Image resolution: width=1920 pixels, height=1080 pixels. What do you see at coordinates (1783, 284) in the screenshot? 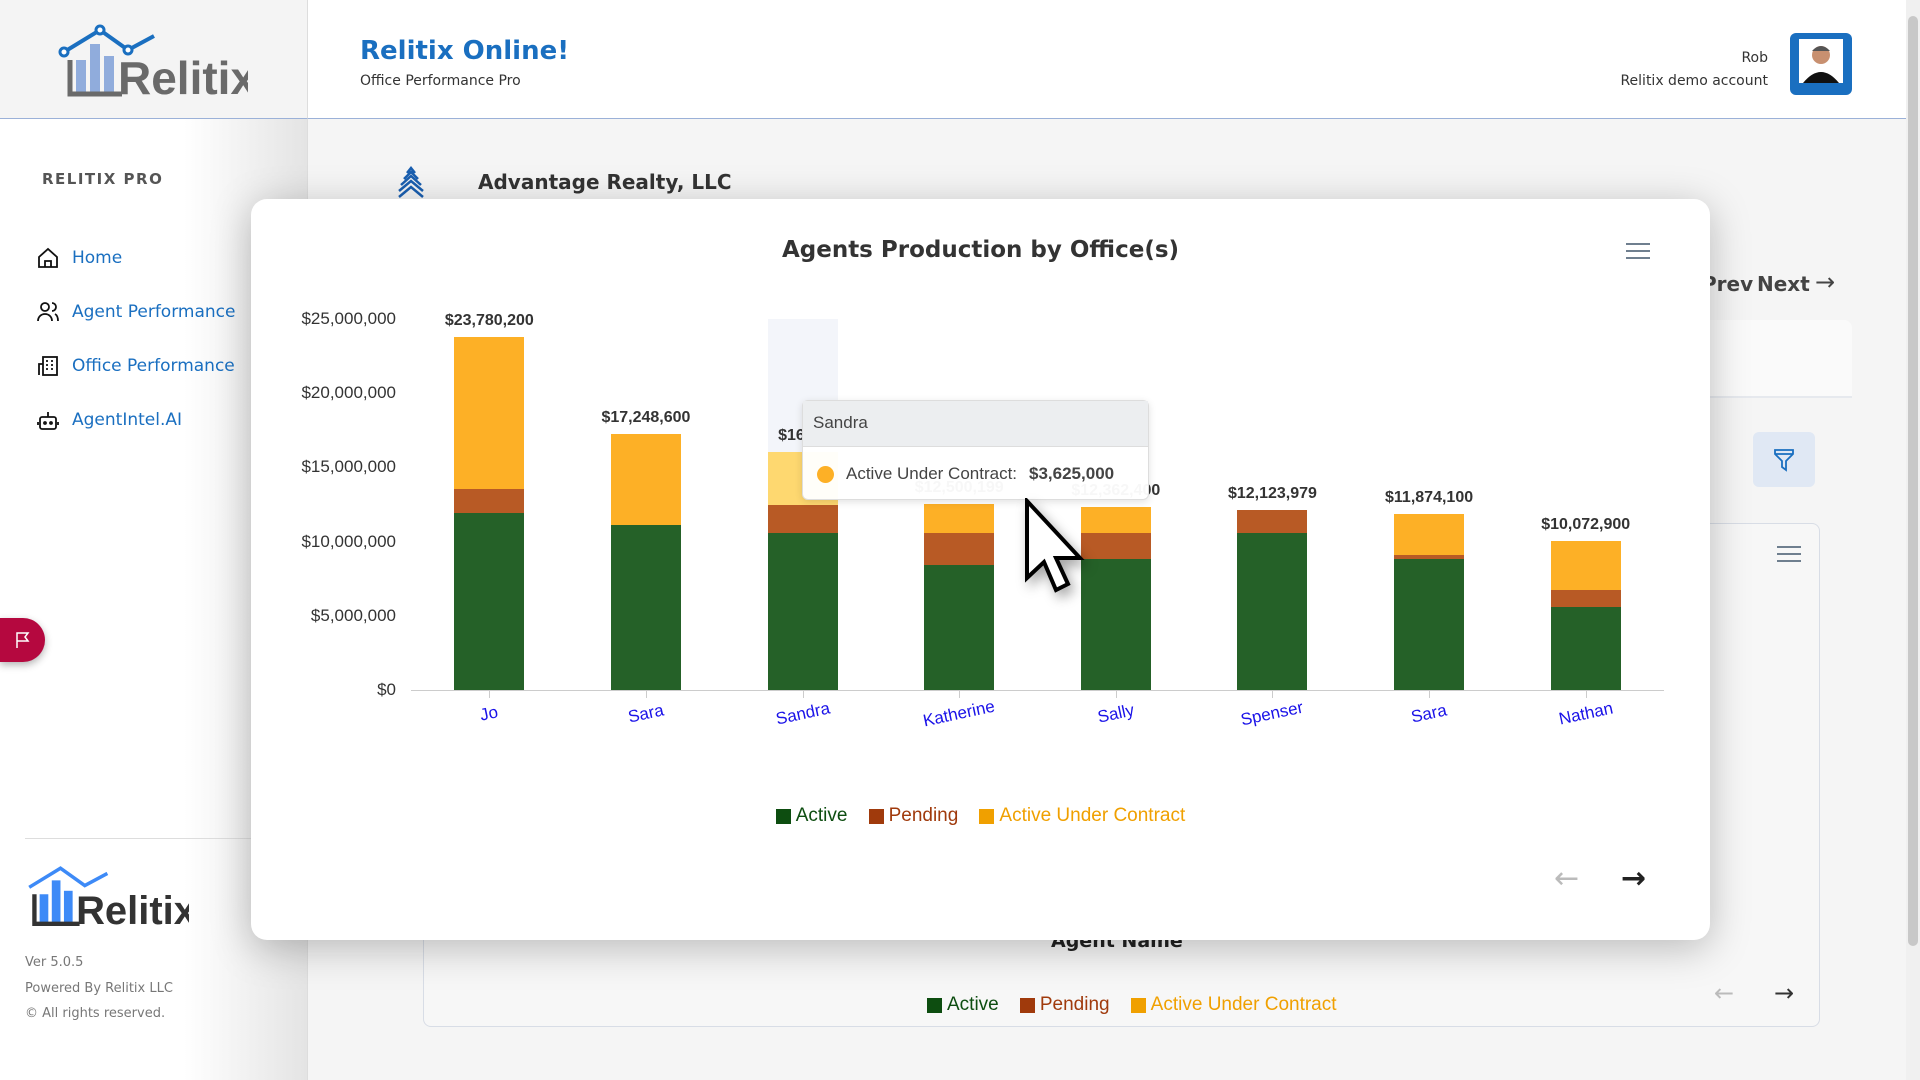
I see `next-button: Next` at bounding box center [1783, 284].